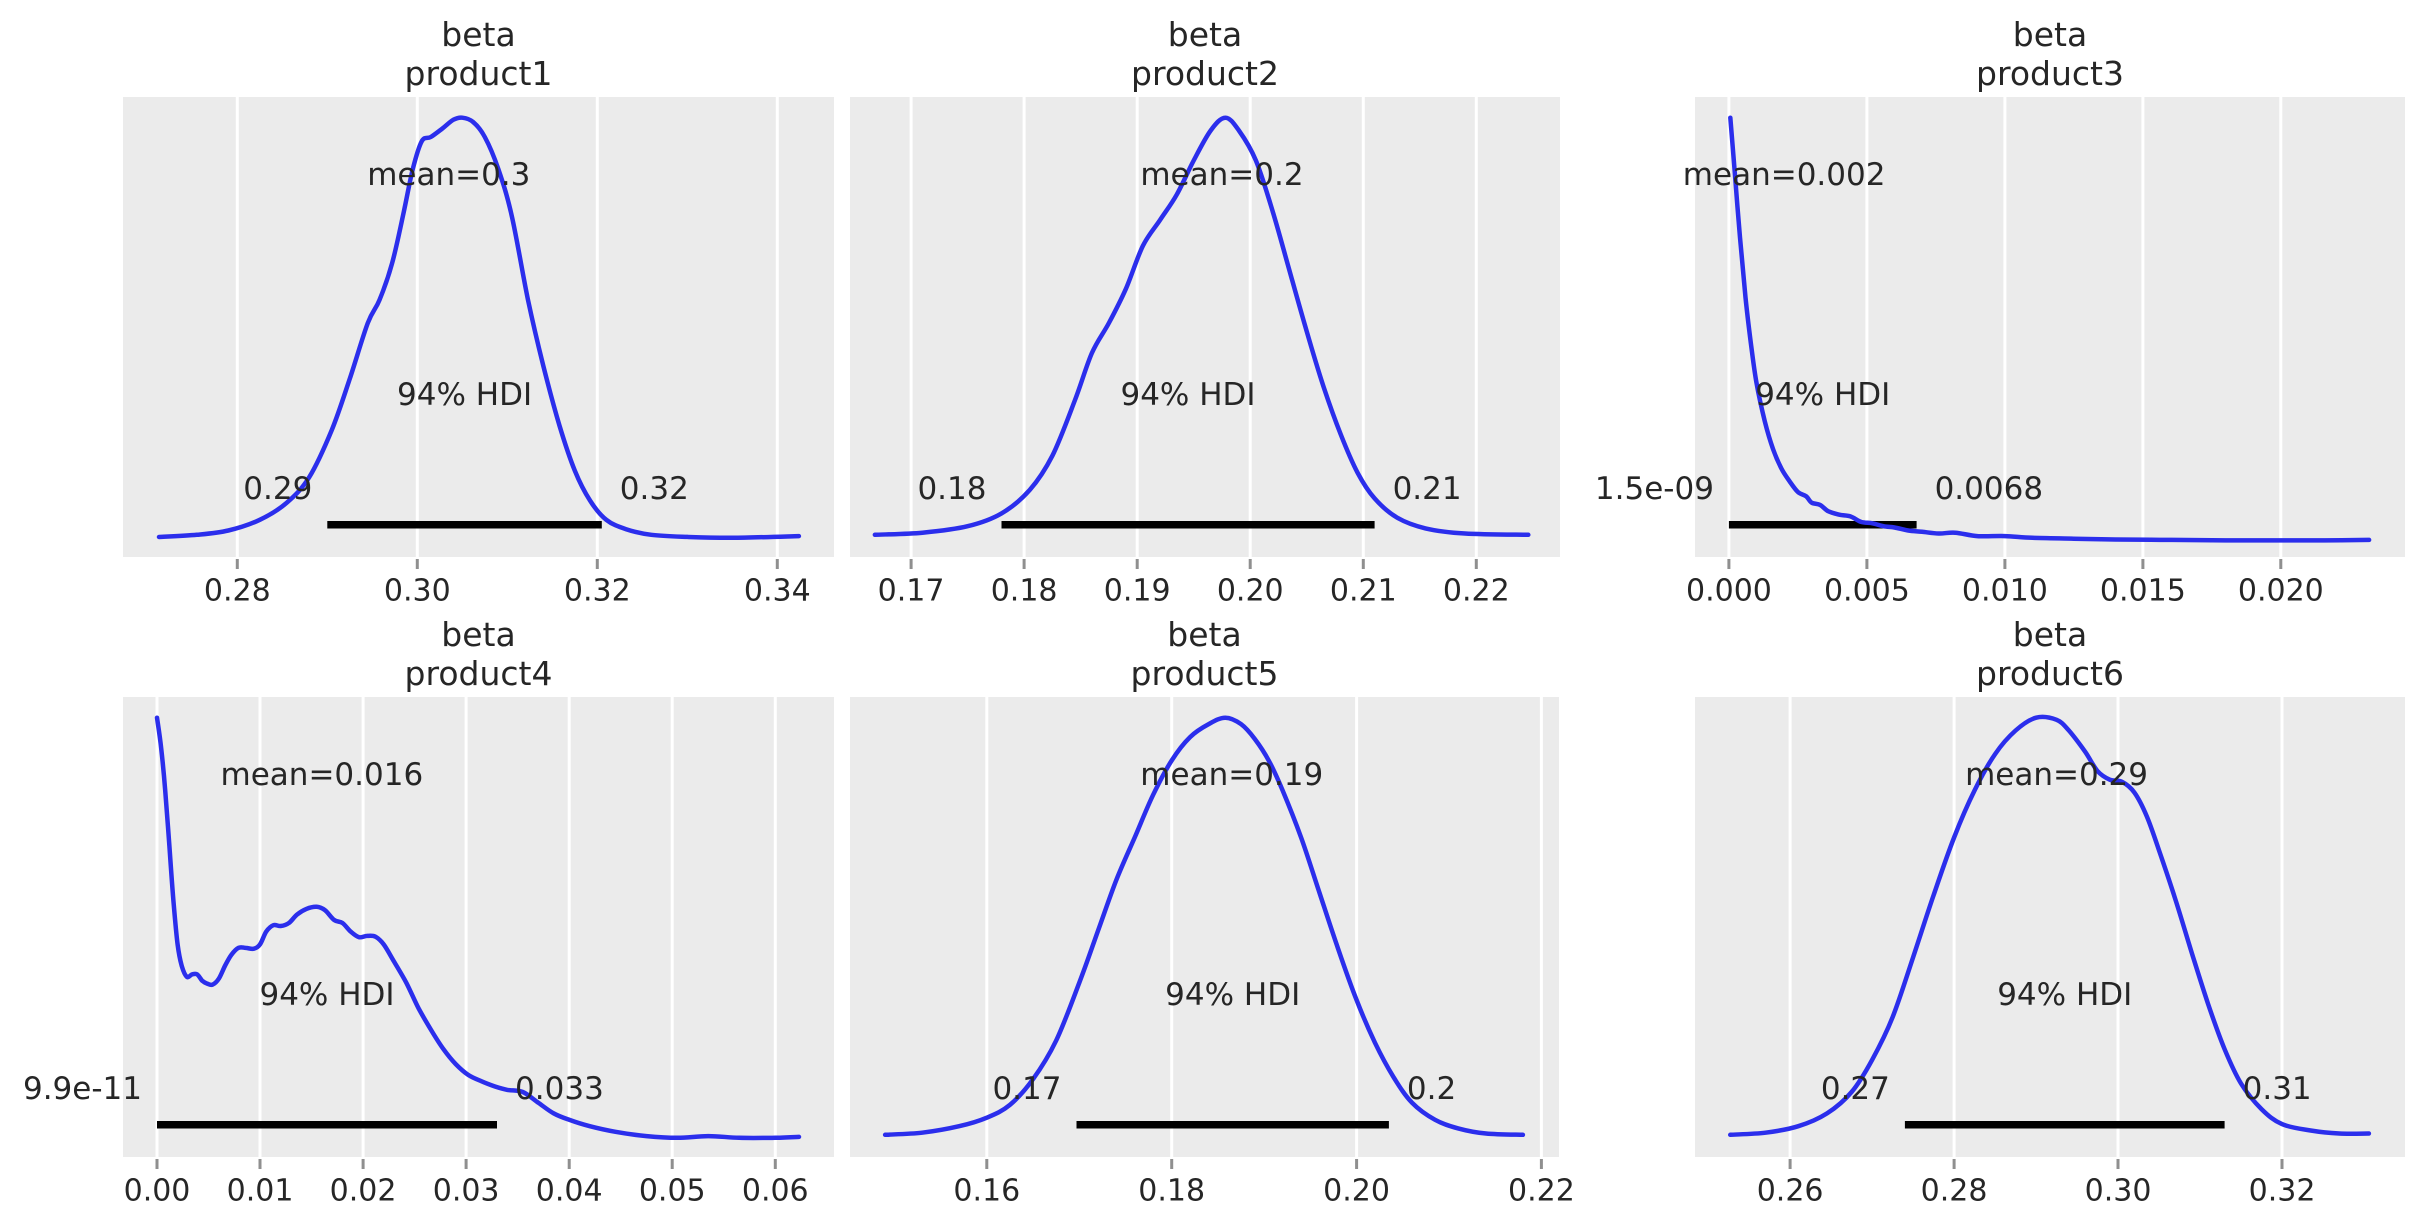 The height and width of the screenshot is (1223, 2423). Describe the element at coordinates (775, 1191) in the screenshot. I see `x-tick-label: 0.06` at that location.